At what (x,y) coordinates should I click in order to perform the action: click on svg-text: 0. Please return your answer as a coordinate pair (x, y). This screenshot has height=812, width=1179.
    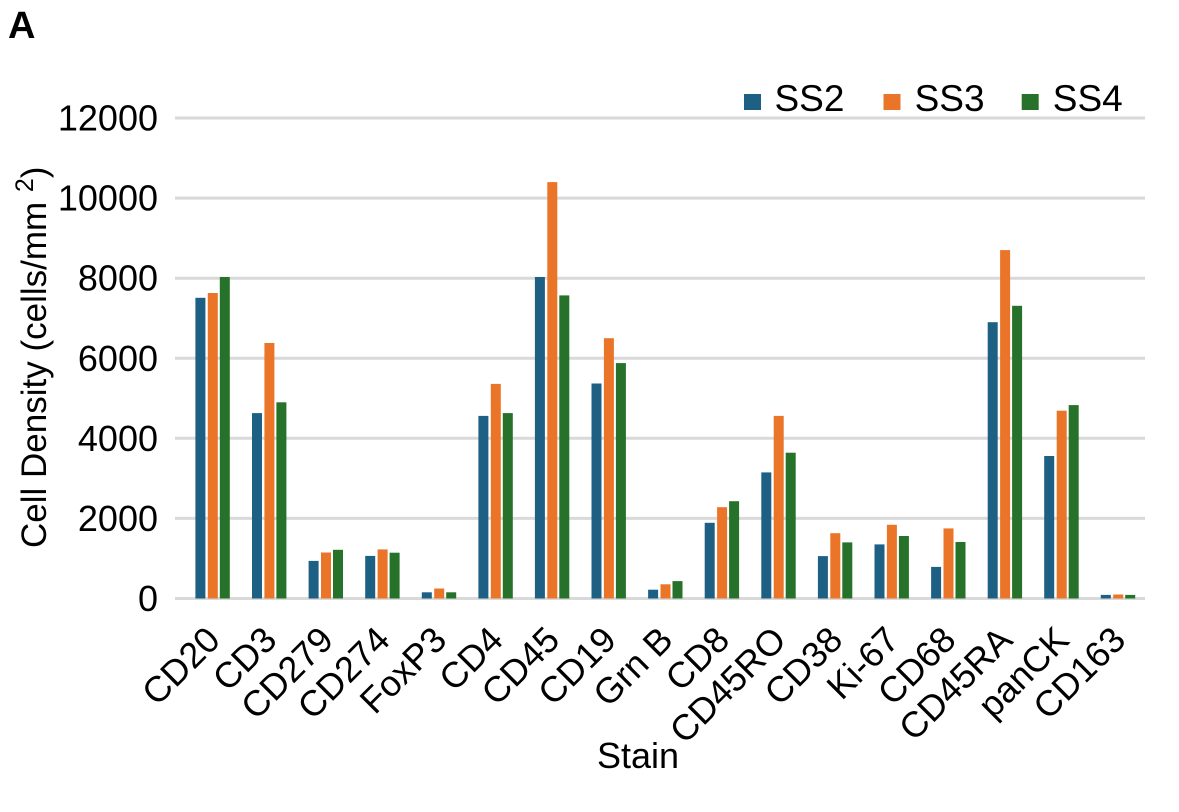
    Looking at the image, I should click on (148, 598).